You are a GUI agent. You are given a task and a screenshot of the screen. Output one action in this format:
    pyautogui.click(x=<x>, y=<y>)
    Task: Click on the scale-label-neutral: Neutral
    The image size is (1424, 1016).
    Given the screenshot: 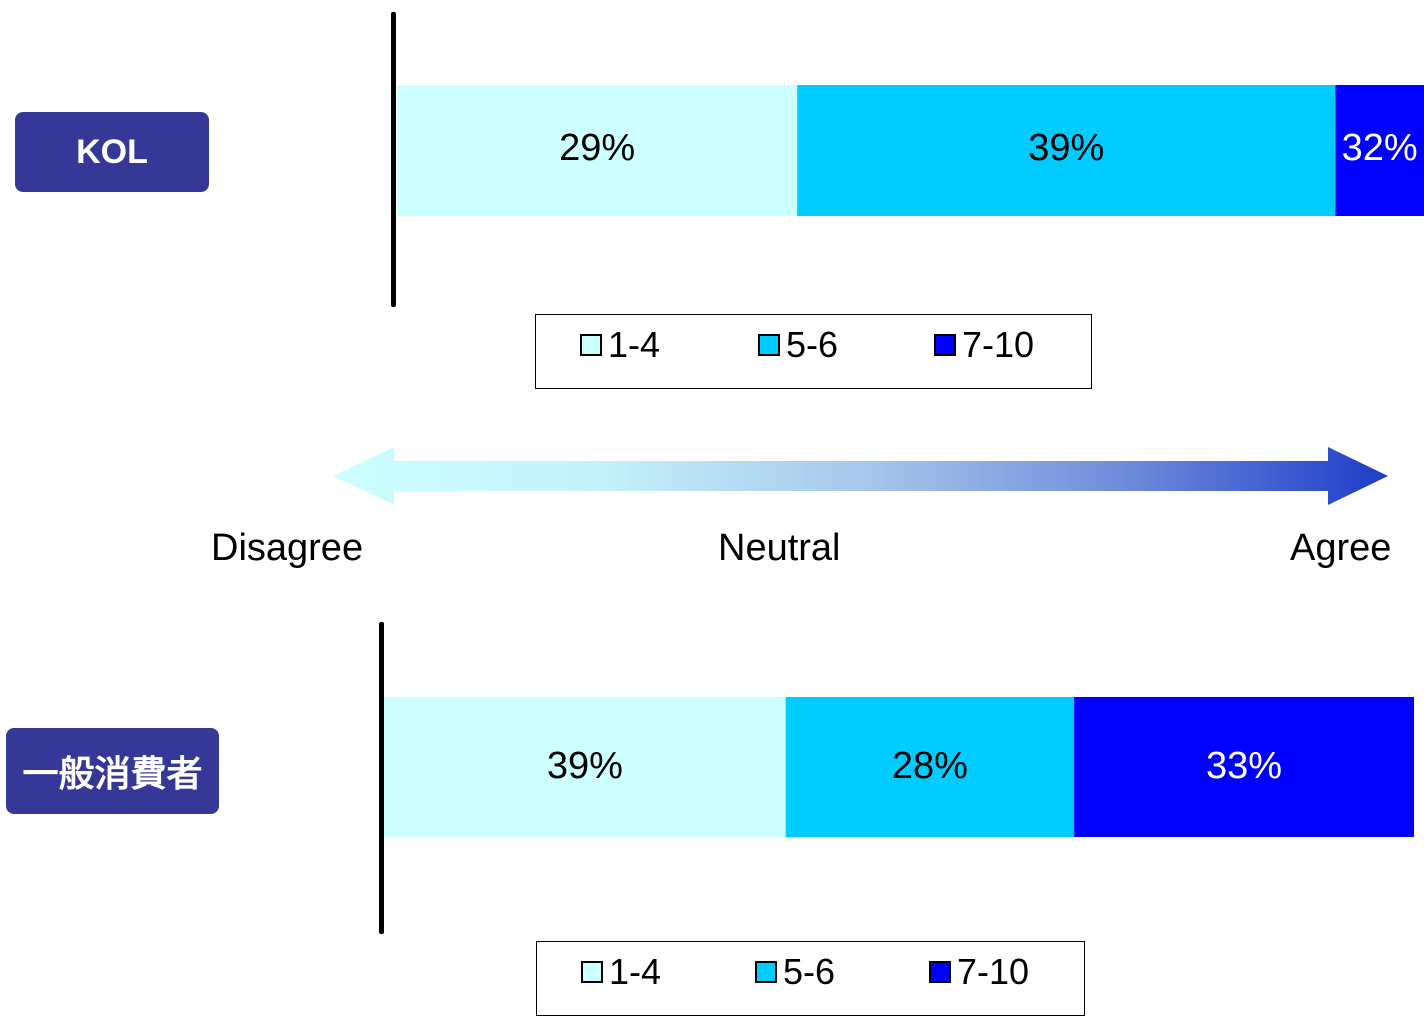 What is the action you would take?
    pyautogui.click(x=779, y=548)
    